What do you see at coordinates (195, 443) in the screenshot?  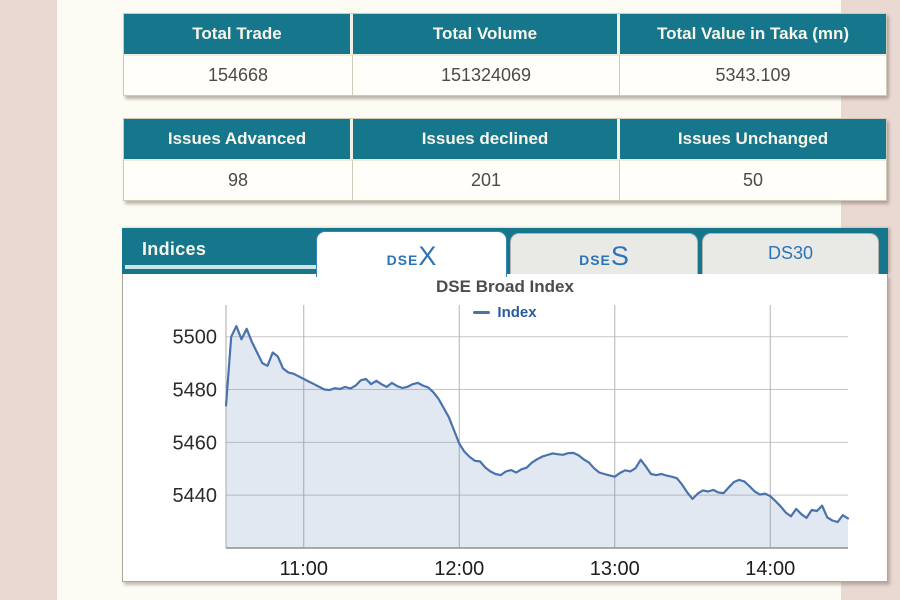 I see `y-axis-label: 5460` at bounding box center [195, 443].